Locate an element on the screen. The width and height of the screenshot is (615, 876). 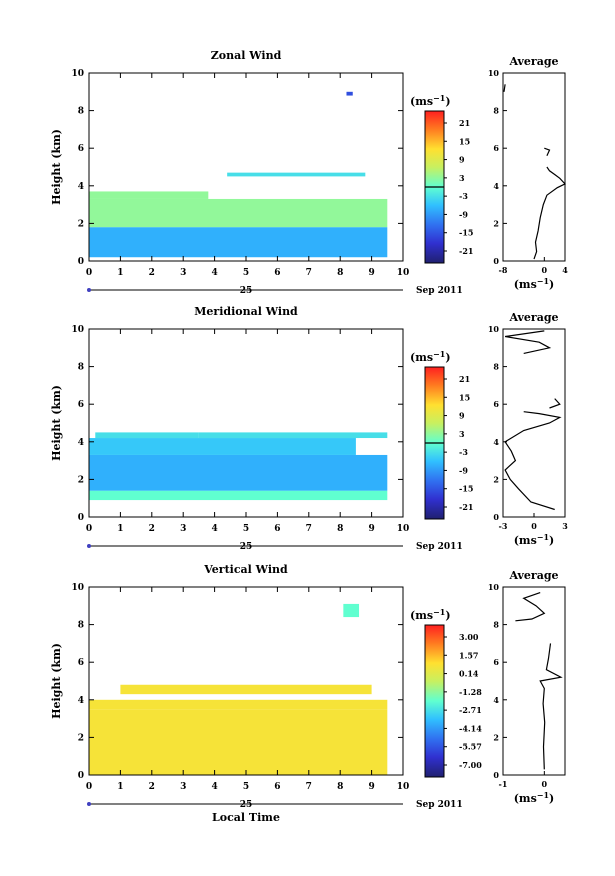
colorbar-tick-label: 15 is located at coordinates (464, 397).